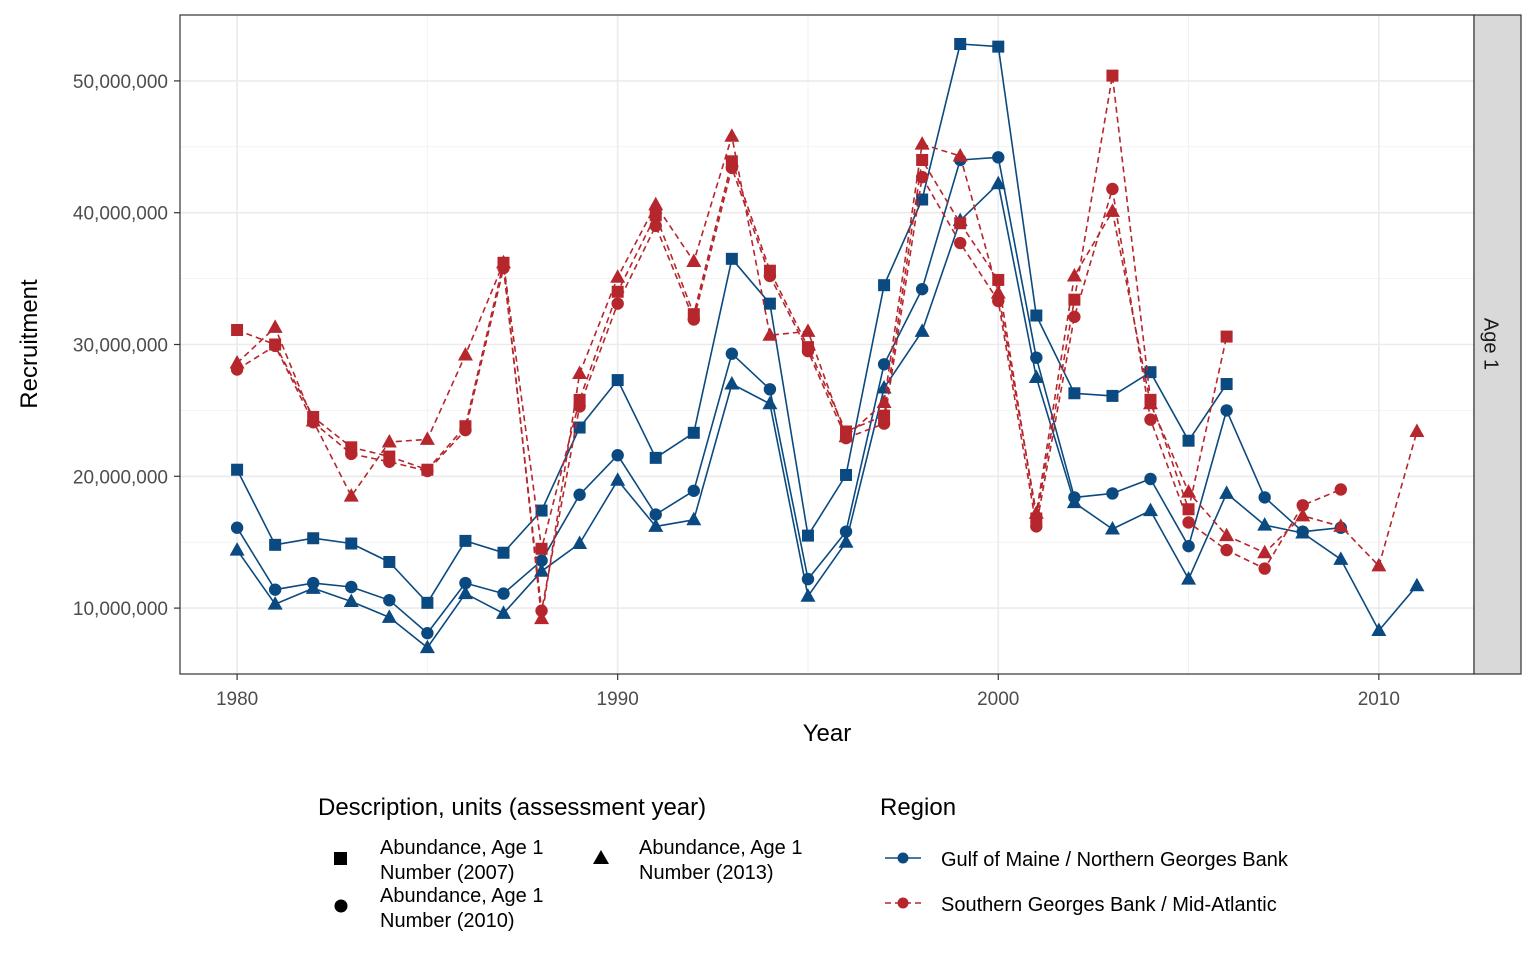 The width and height of the screenshot is (1536, 960). I want to click on legend-region-title: Region, so click(918, 807).